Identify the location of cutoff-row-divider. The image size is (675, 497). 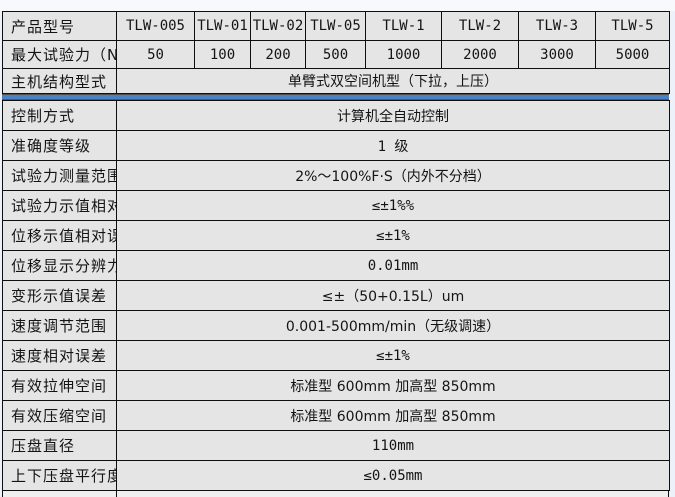
(116, 494).